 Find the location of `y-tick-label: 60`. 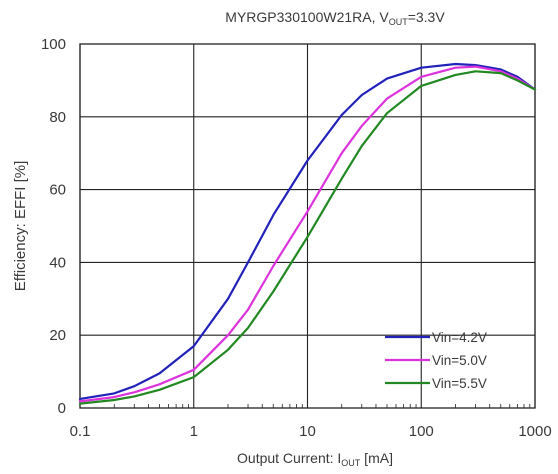

y-tick-label: 60 is located at coordinates (57, 190).